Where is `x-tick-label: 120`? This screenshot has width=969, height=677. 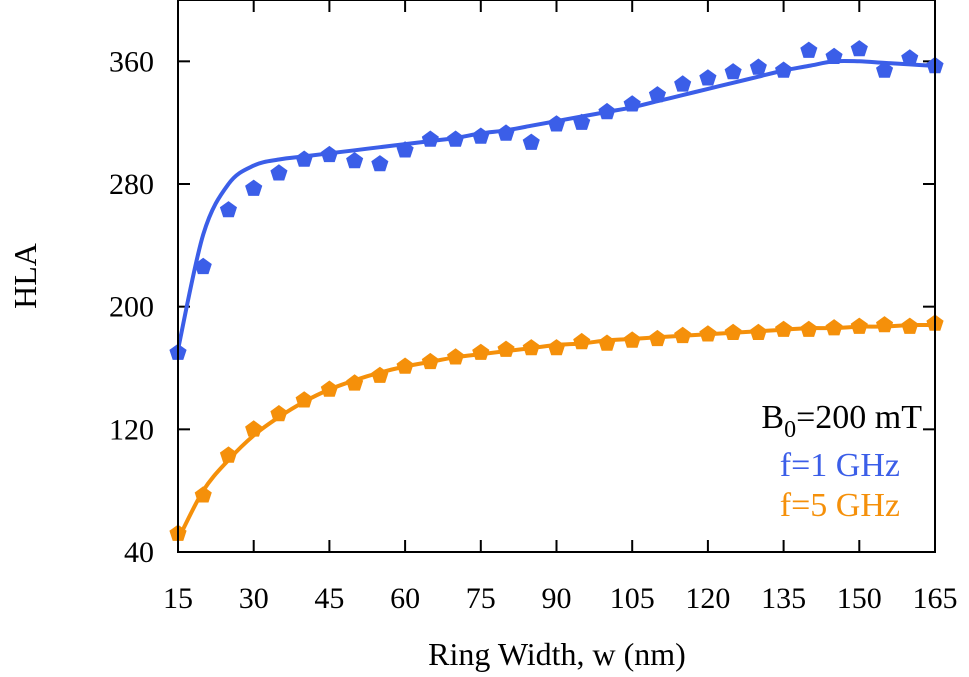
x-tick-label: 120 is located at coordinates (707, 598).